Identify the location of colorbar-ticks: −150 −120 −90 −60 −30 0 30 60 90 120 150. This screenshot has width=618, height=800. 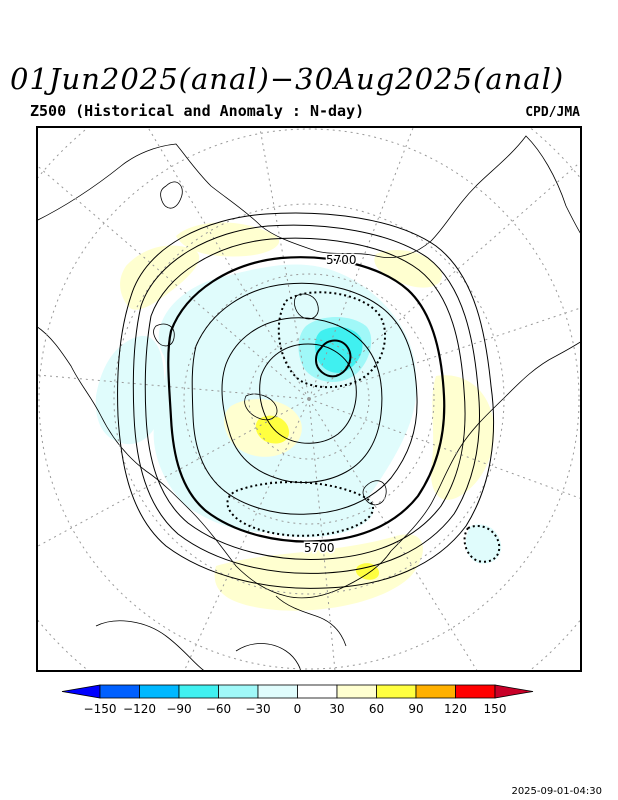
(295, 709).